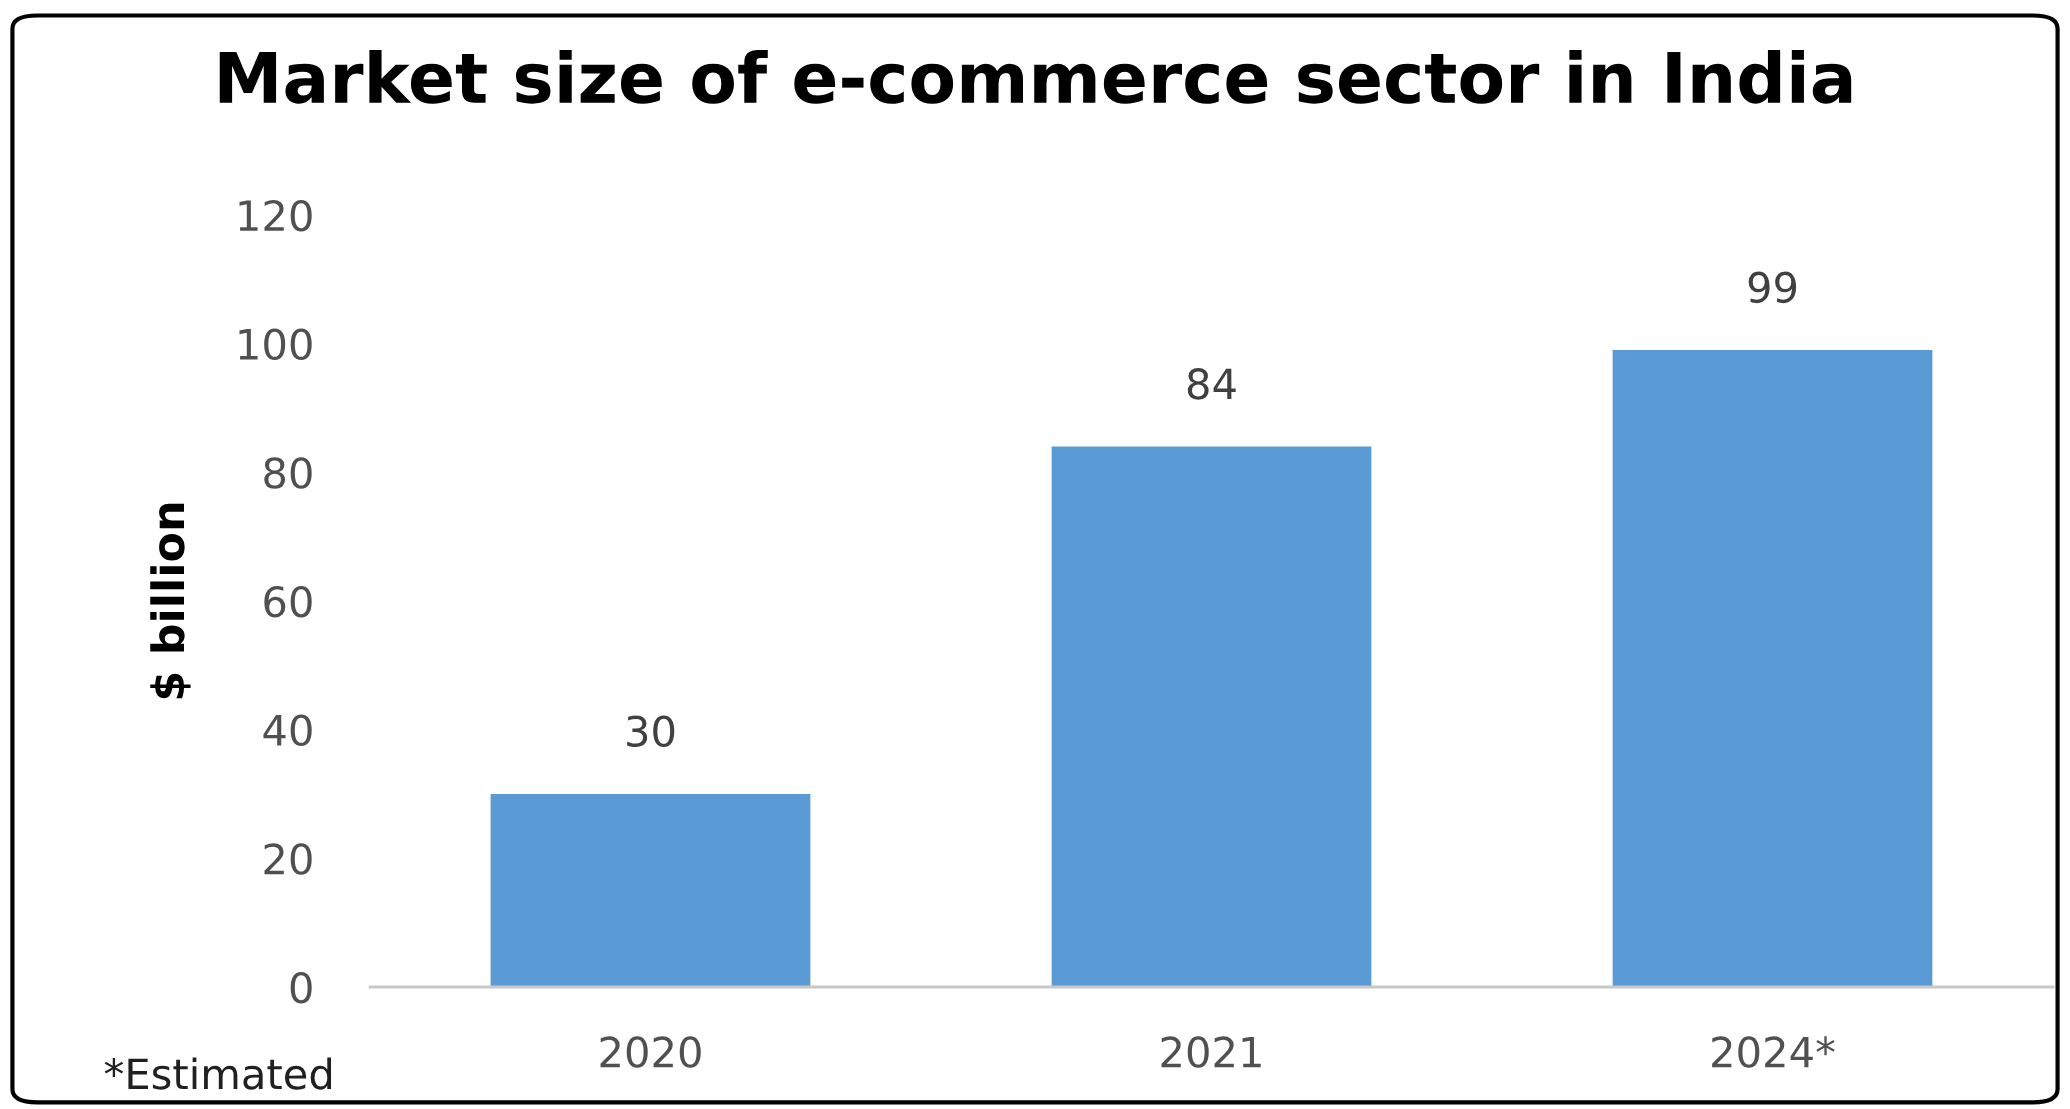  I want to click on y-tick-label: 60, so click(288, 601).